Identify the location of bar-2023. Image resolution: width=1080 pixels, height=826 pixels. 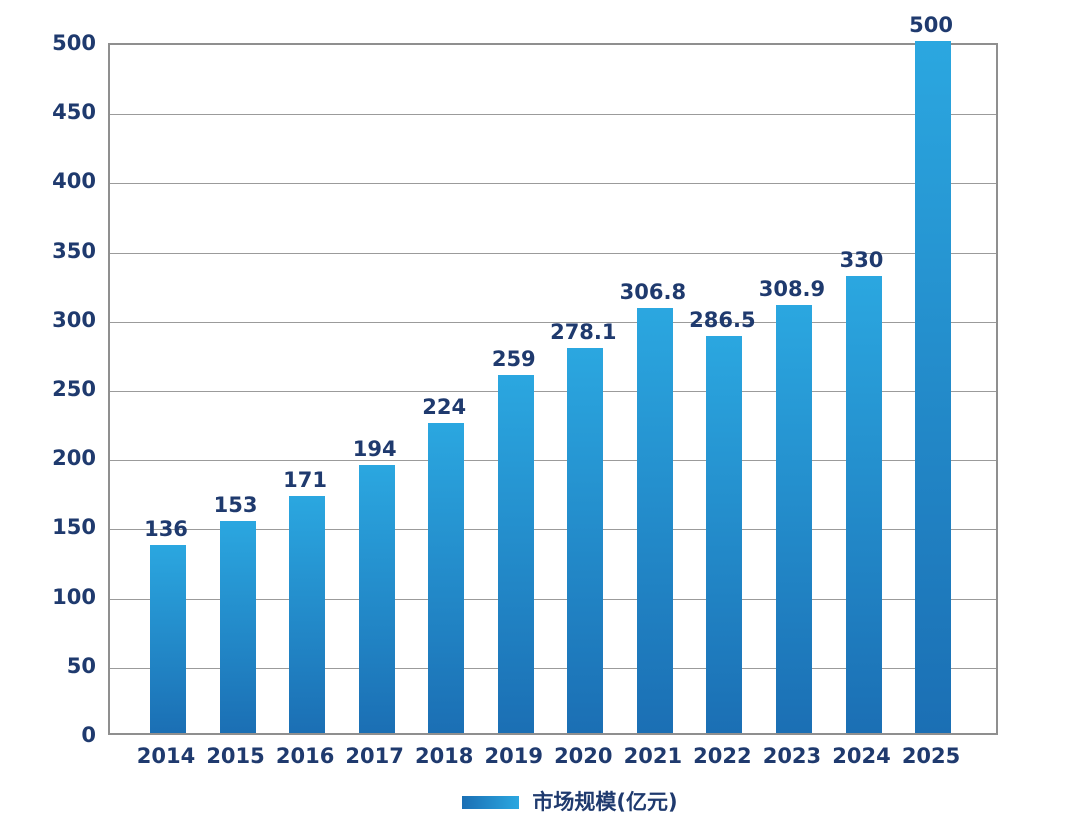
(793, 519).